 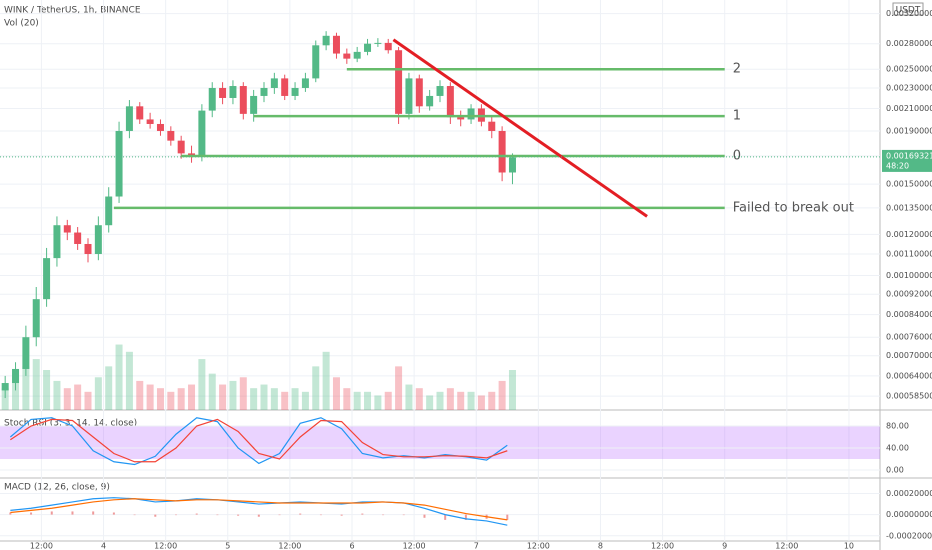 I want to click on level-label: 0, so click(x=737, y=156).